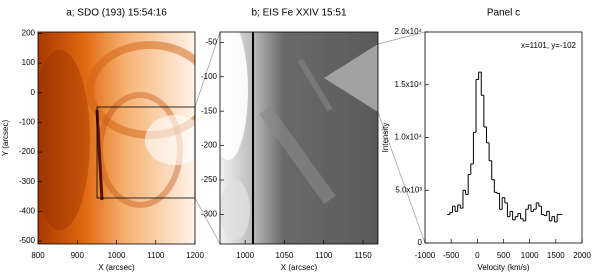  What do you see at coordinates (409, 137) in the screenshot?
I see `y-tick-label: 1.0x10⁴` at bounding box center [409, 137].